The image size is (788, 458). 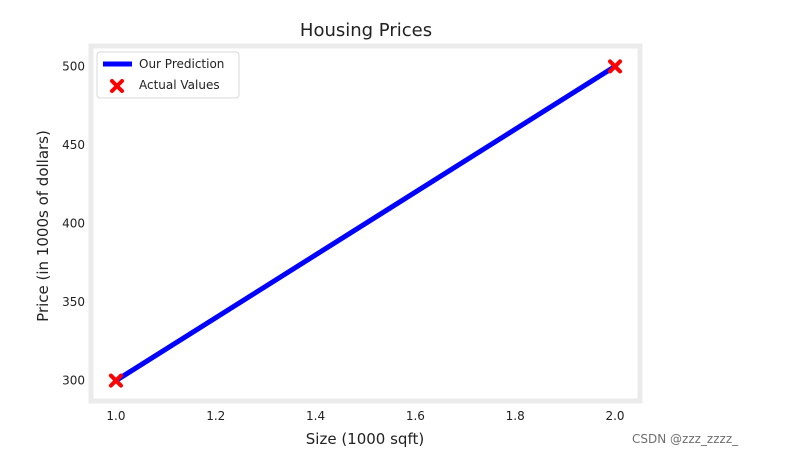 What do you see at coordinates (43, 226) in the screenshot?
I see `y-axis-label: Price (in 1000s of dollars)` at bounding box center [43, 226].